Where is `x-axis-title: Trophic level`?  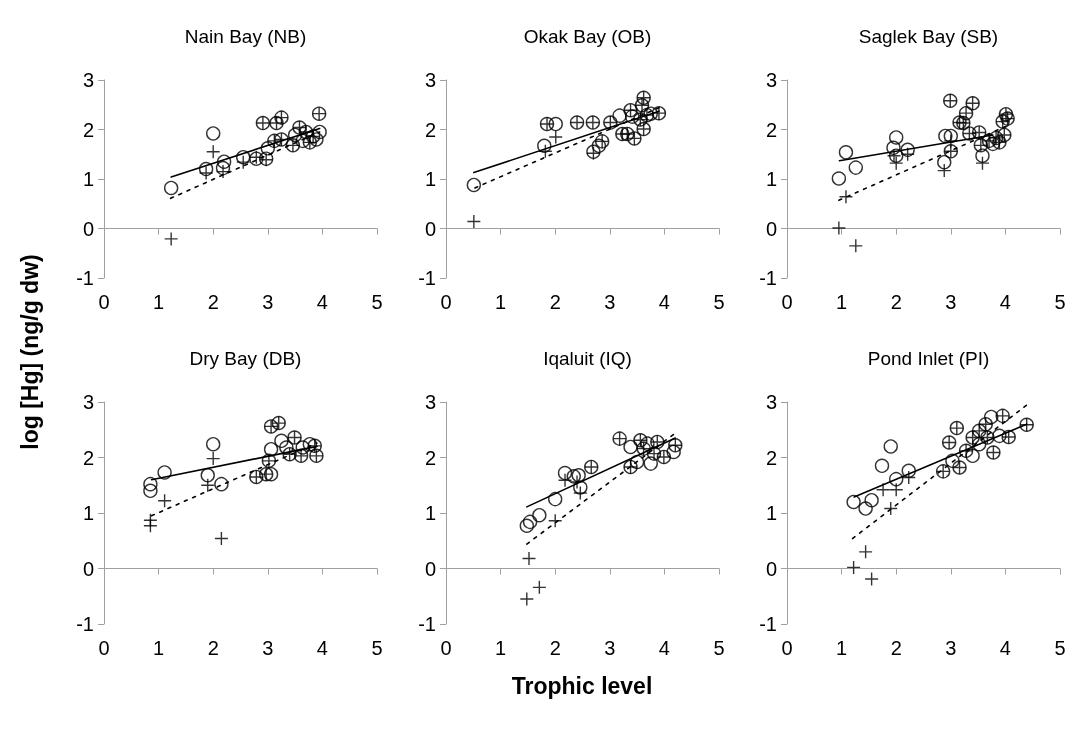
x-axis-title: Trophic level is located at coordinates (582, 686).